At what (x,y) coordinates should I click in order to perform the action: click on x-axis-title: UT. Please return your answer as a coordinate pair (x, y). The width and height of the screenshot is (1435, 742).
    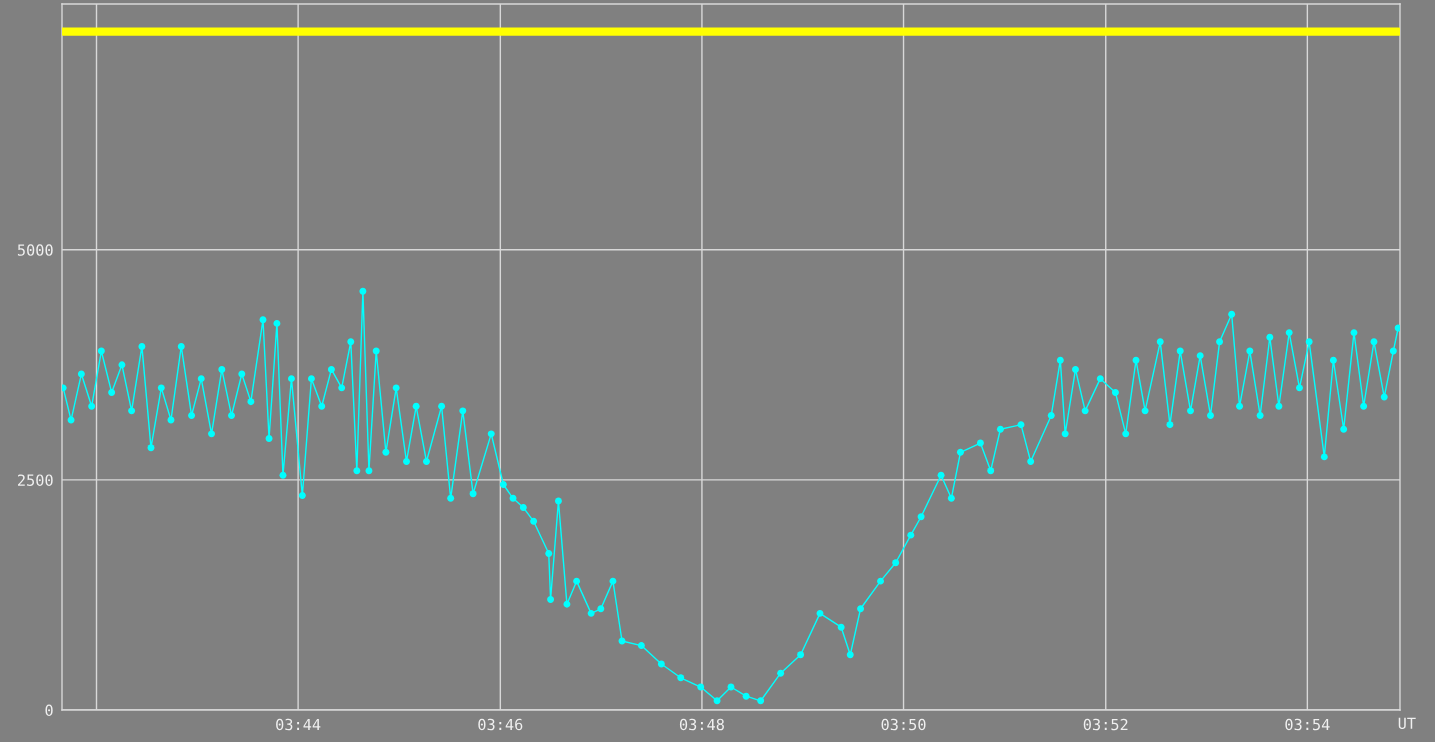
    Looking at the image, I should click on (1407, 723).